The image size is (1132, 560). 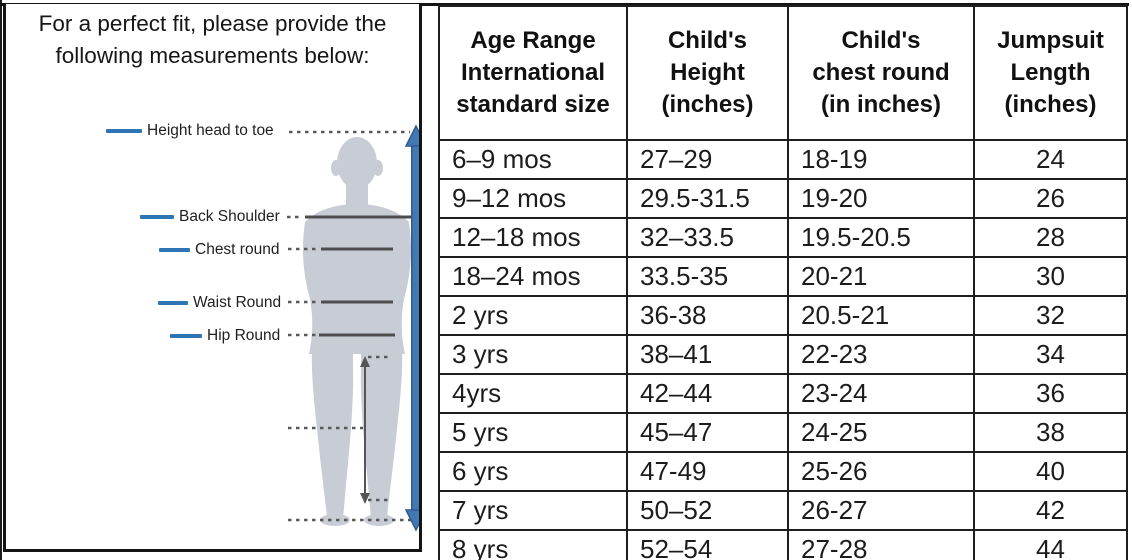 I want to click on image-left-border, so click(x=1, y=280).